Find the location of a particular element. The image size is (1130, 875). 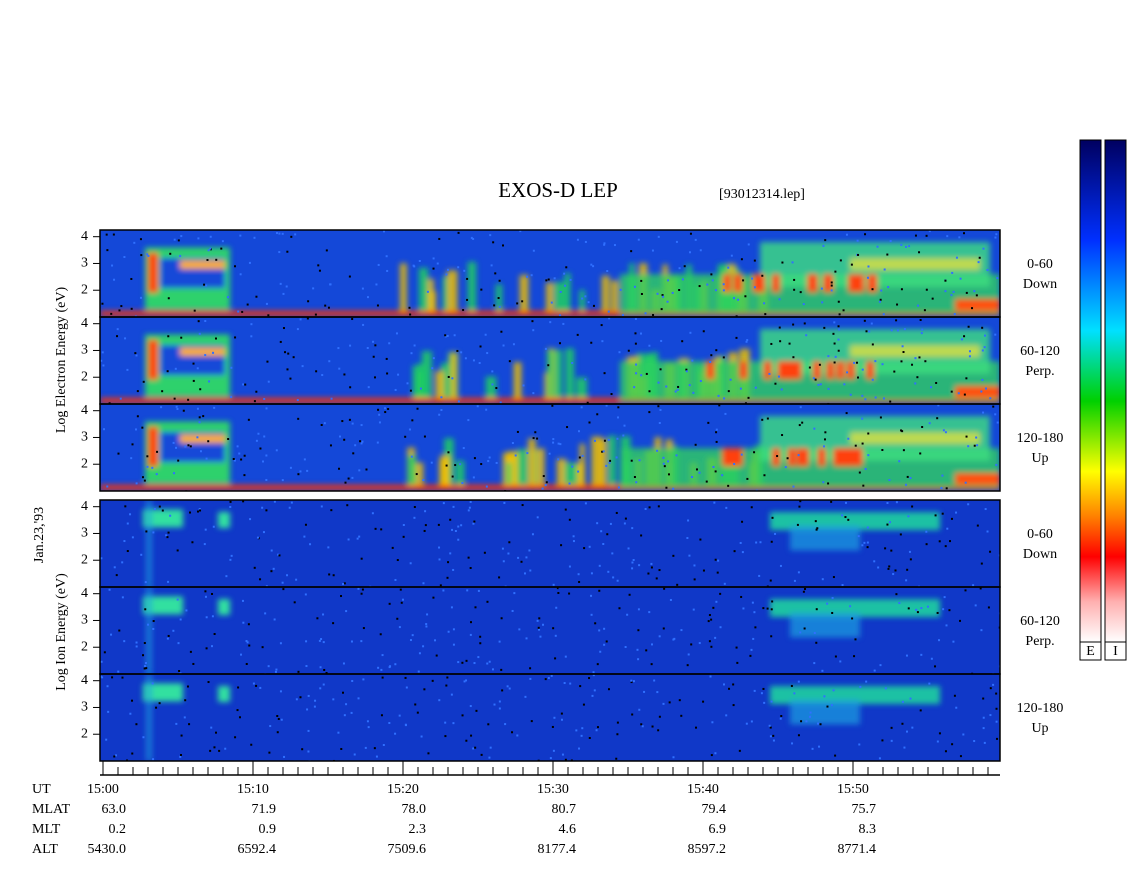

panel-features is located at coordinates (541, 543).